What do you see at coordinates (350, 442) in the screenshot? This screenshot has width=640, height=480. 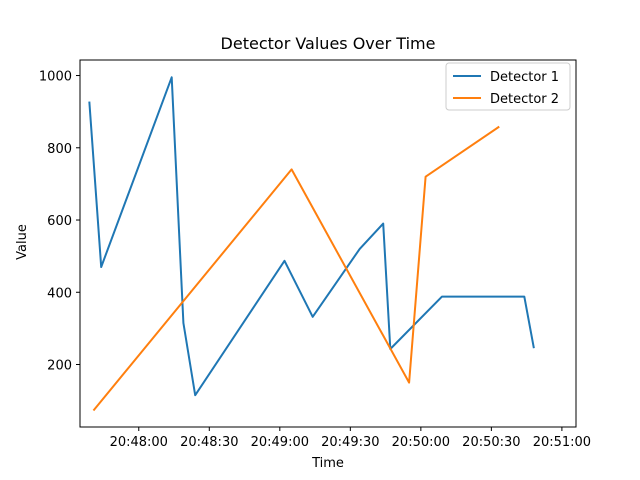 I see `x-tick-label: 20:49:30` at bounding box center [350, 442].